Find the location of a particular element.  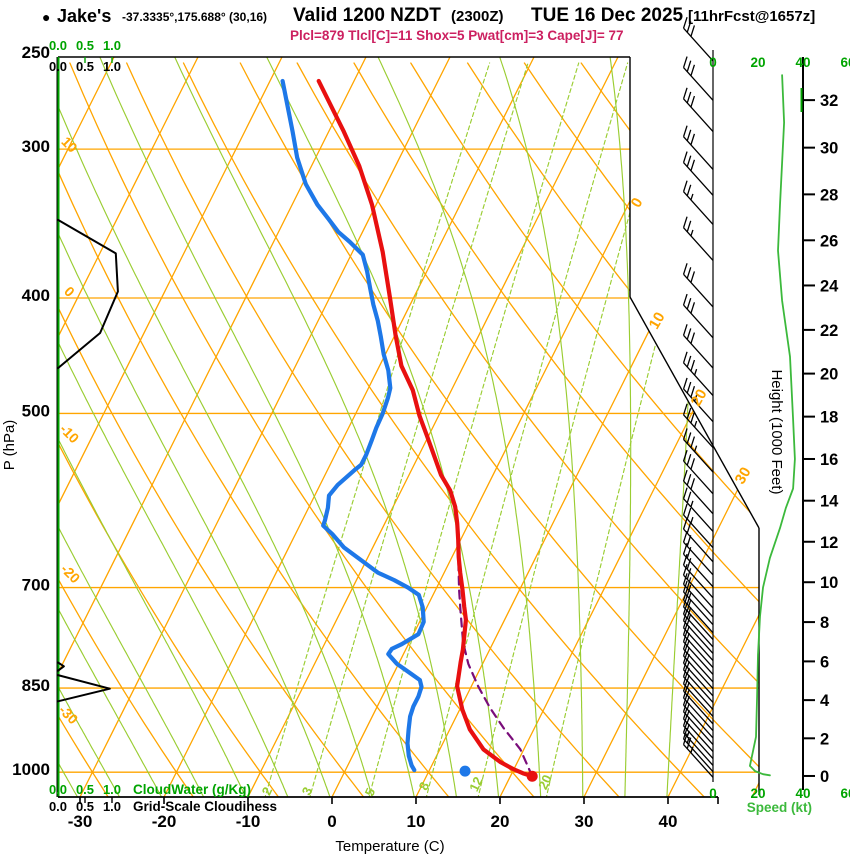

cloudiness-bottom-scale-label: 0.0 is located at coordinates (58, 806).